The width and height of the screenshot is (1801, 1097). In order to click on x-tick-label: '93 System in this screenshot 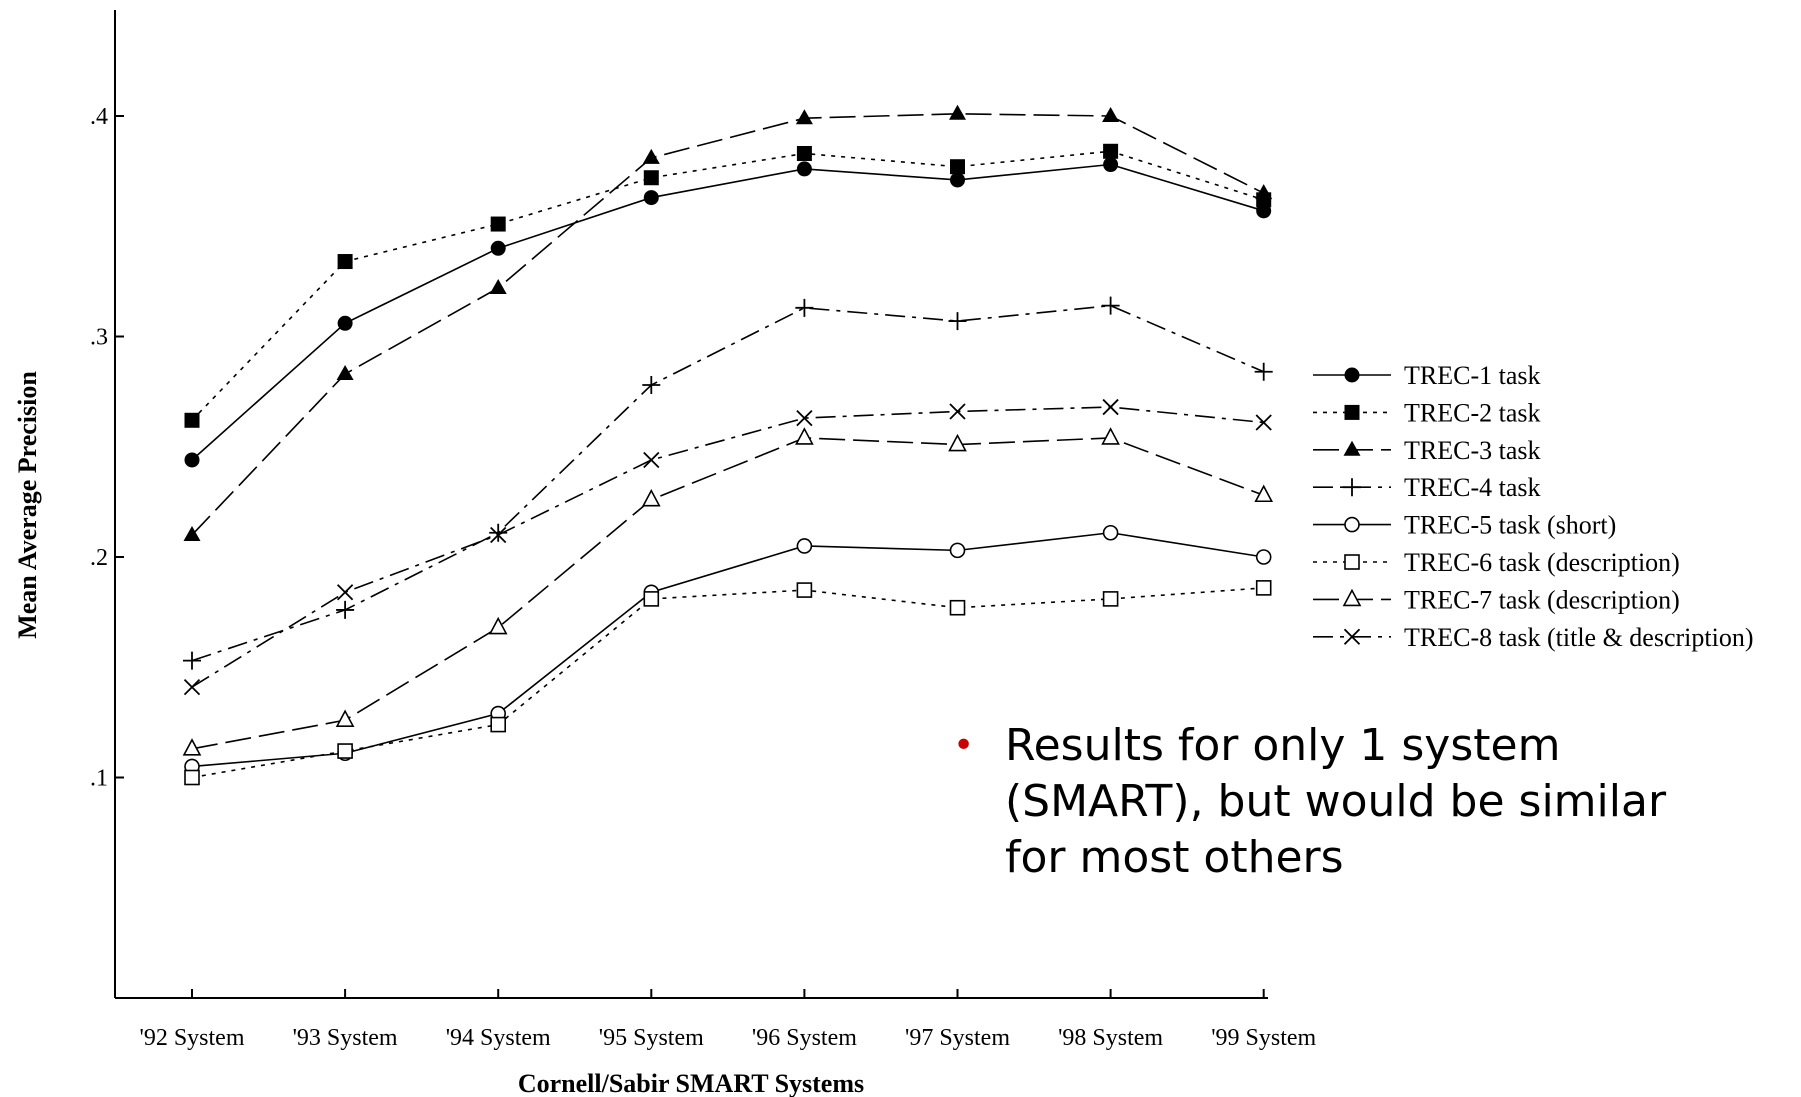, I will do `click(345, 1038)`.